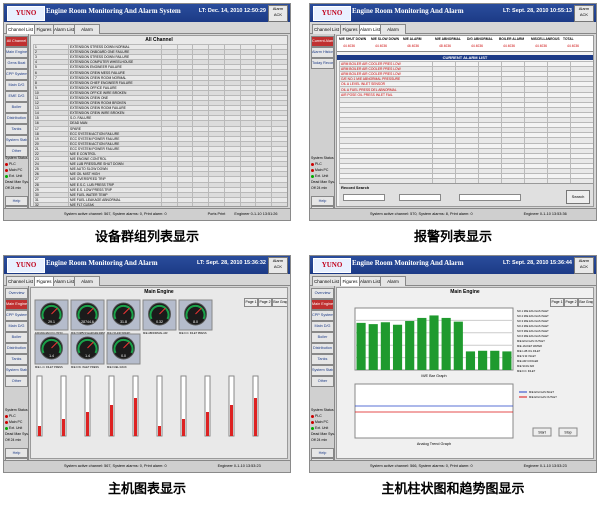 The width and height of the screenshot is (600, 510). I want to click on ext-unit-status-text: Ext. Unit, so click(322, 176).